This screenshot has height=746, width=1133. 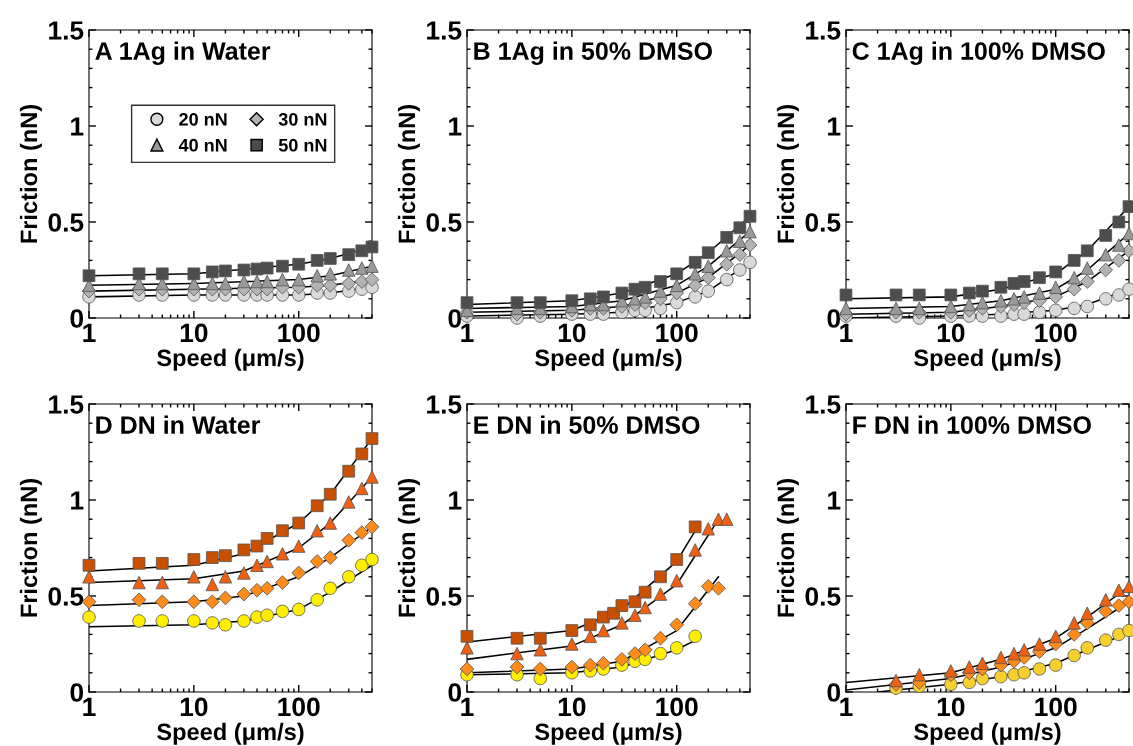 I want to click on chart-title: E DN in 50% DMSO, so click(x=587, y=424).